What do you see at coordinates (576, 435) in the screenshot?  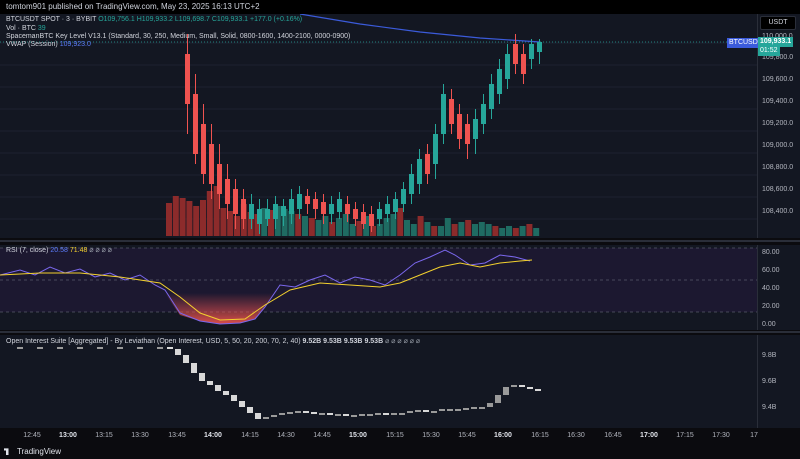 I see `time-label: 16:30` at bounding box center [576, 435].